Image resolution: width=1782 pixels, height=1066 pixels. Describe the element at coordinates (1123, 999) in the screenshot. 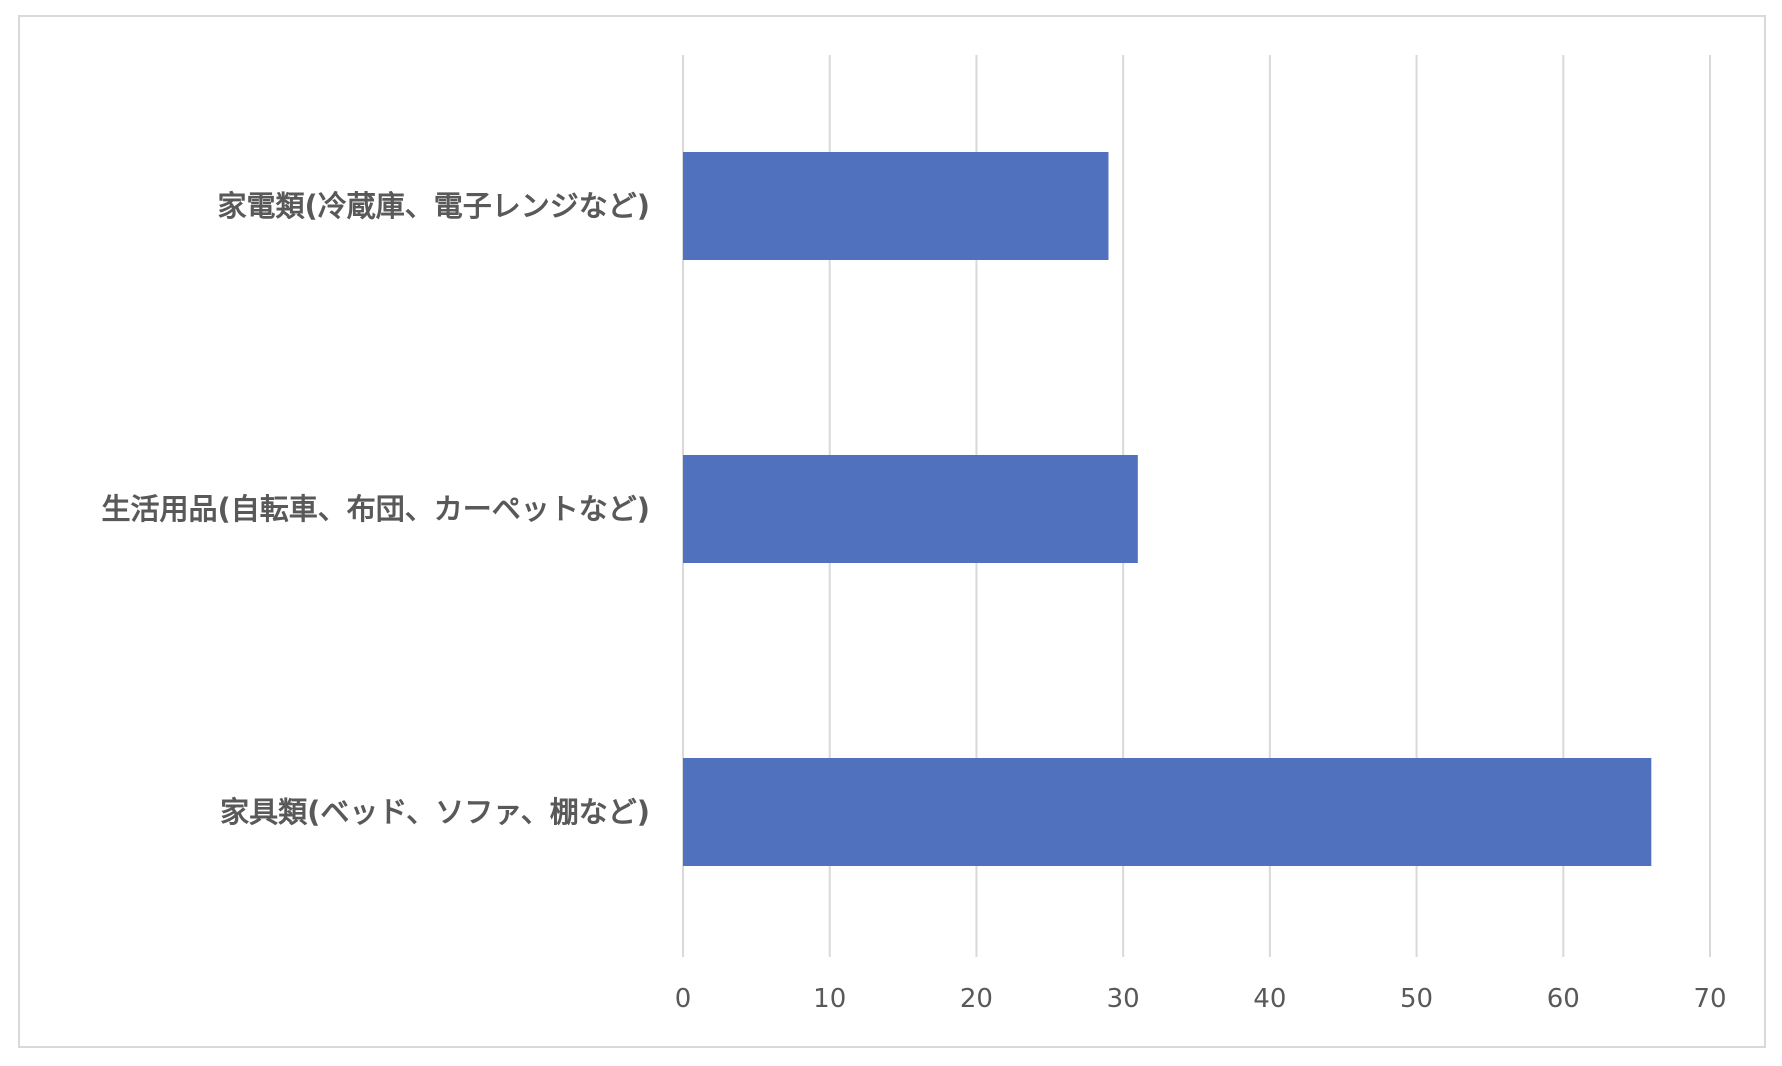

I see `x-tick-label: 30` at that location.